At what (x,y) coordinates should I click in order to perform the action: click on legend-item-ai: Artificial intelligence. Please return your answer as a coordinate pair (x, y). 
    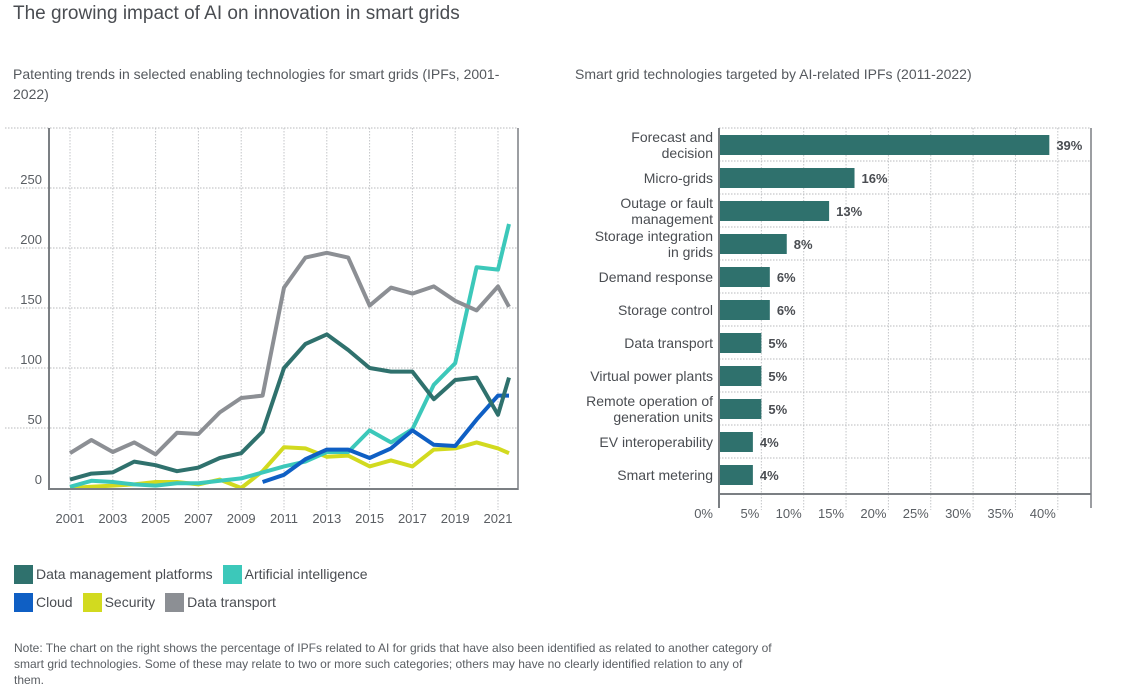
    Looking at the image, I should click on (295, 574).